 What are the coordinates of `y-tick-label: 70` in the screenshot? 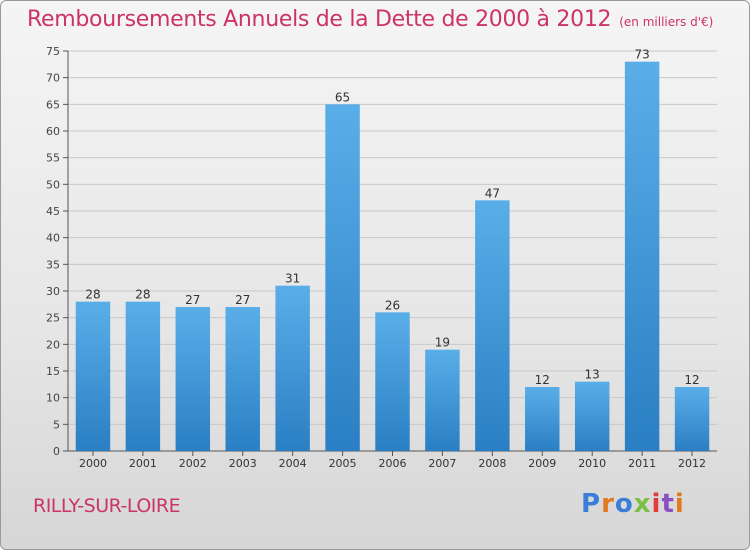 It's located at (53, 78).